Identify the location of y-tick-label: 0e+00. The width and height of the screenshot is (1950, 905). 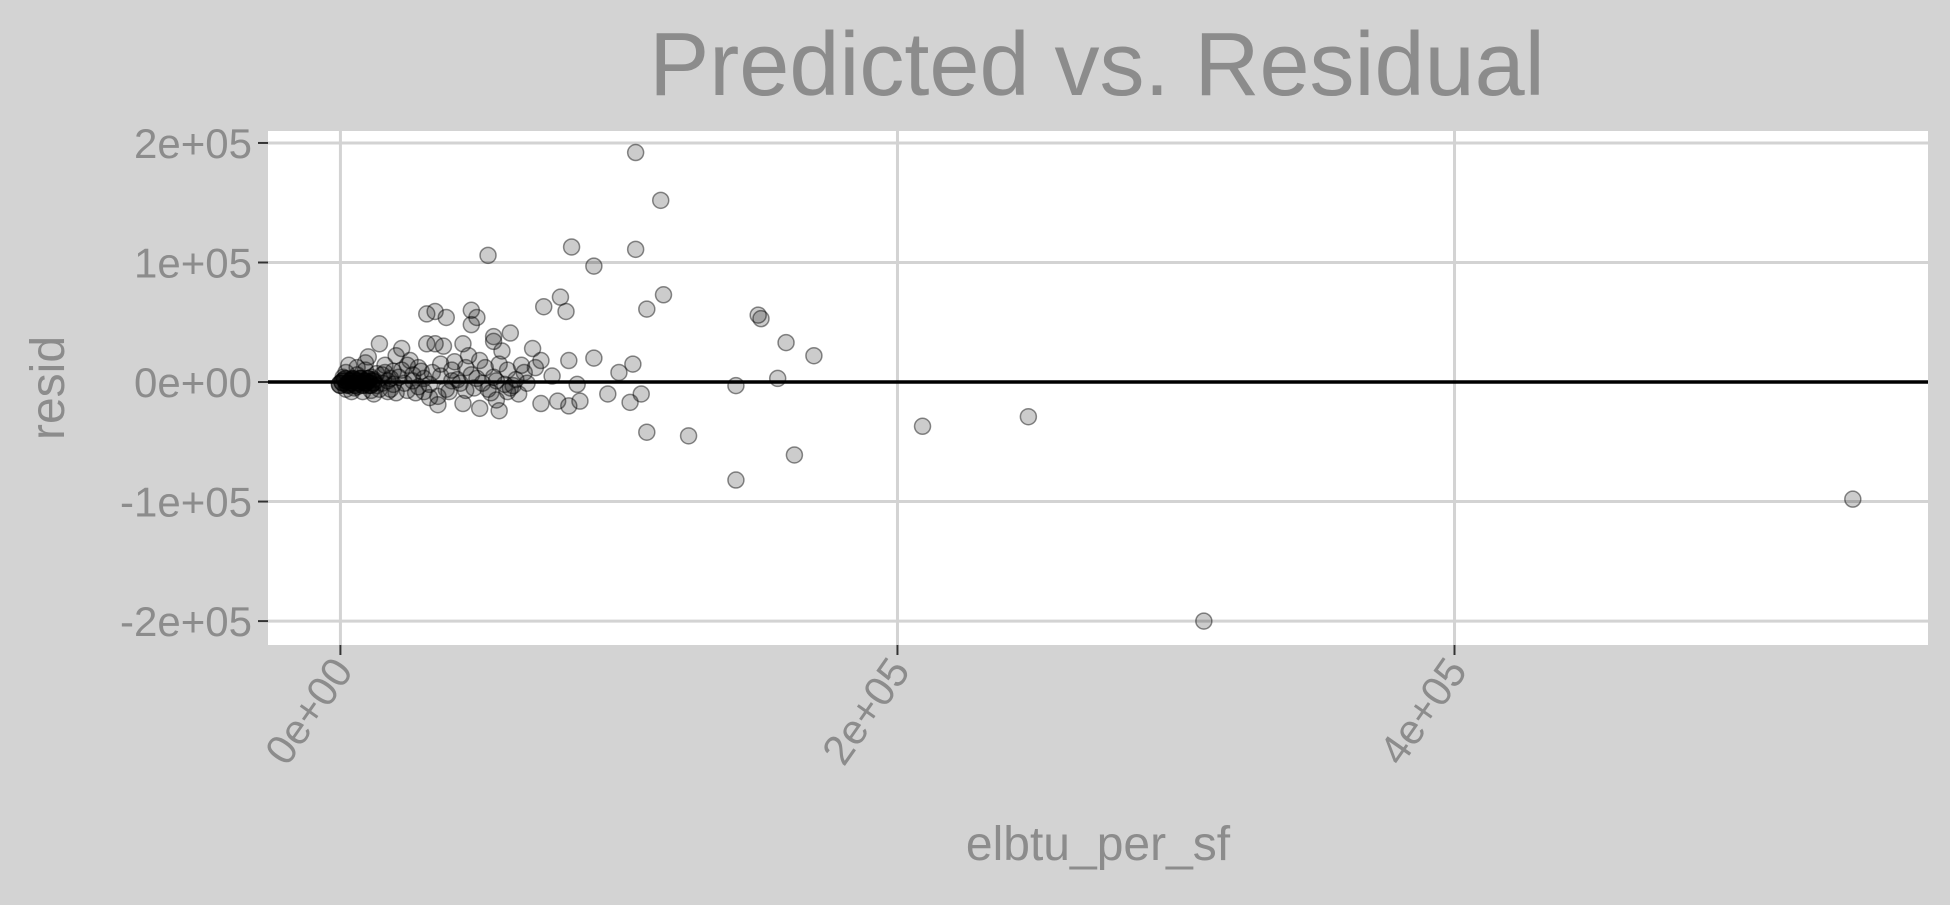
(193, 382).